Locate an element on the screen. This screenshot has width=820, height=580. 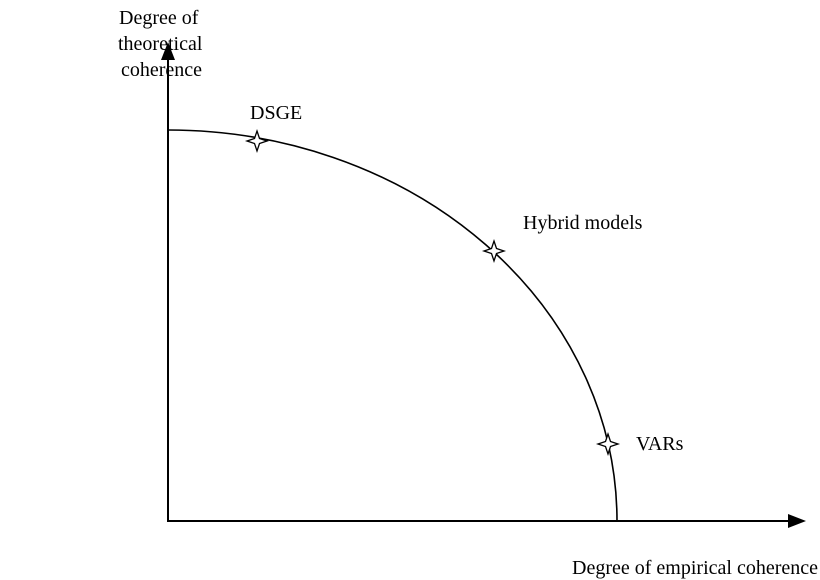
point-label: Hybrid models is located at coordinates (583, 223).